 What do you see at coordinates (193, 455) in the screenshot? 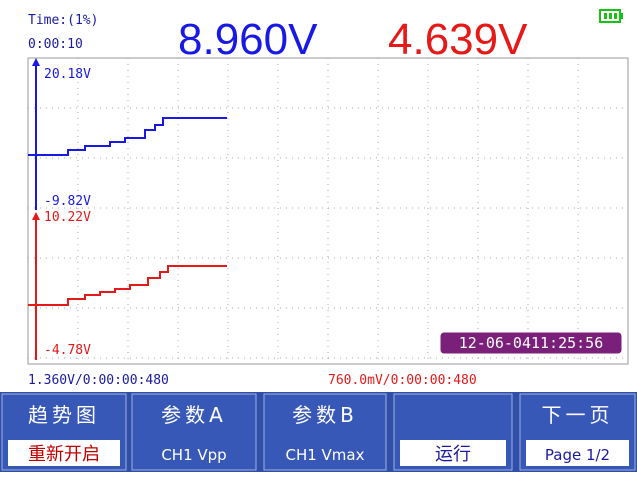
I see `menu-value: CH1 Vpp` at bounding box center [193, 455].